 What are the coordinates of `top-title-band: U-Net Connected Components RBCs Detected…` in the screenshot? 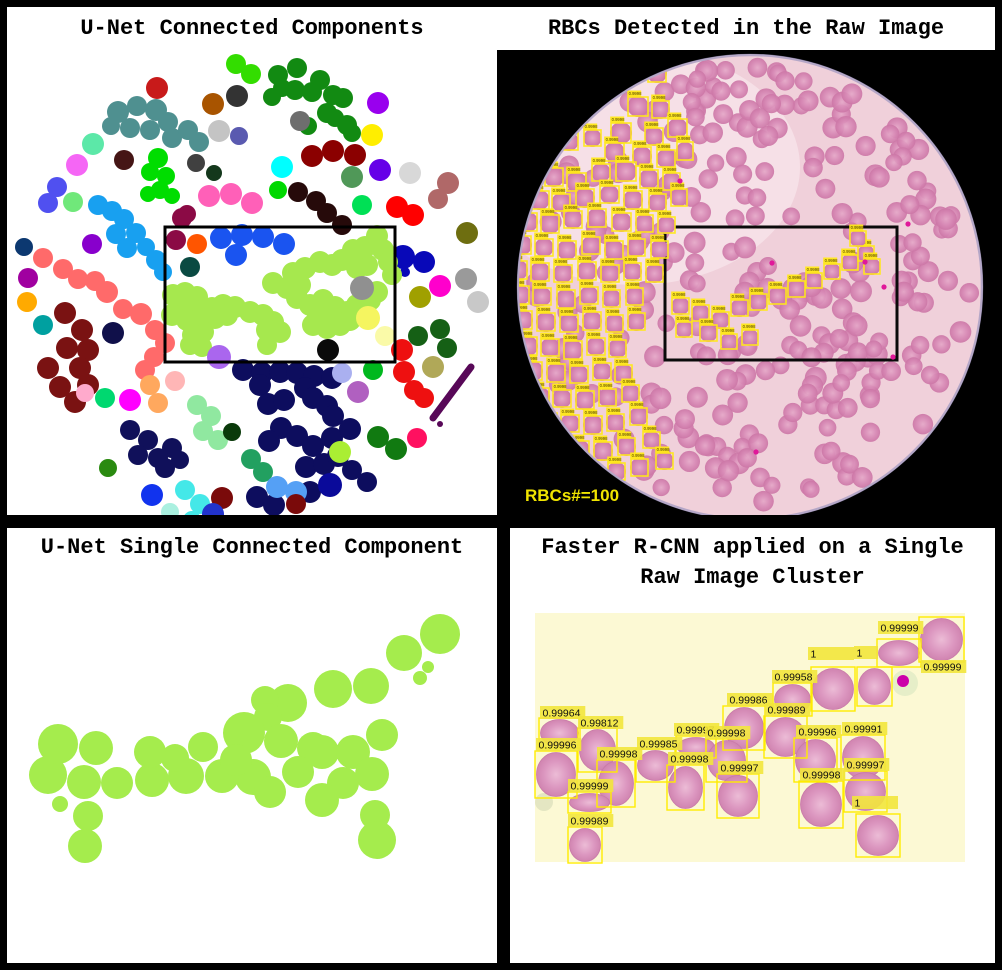 It's located at (501, 28).